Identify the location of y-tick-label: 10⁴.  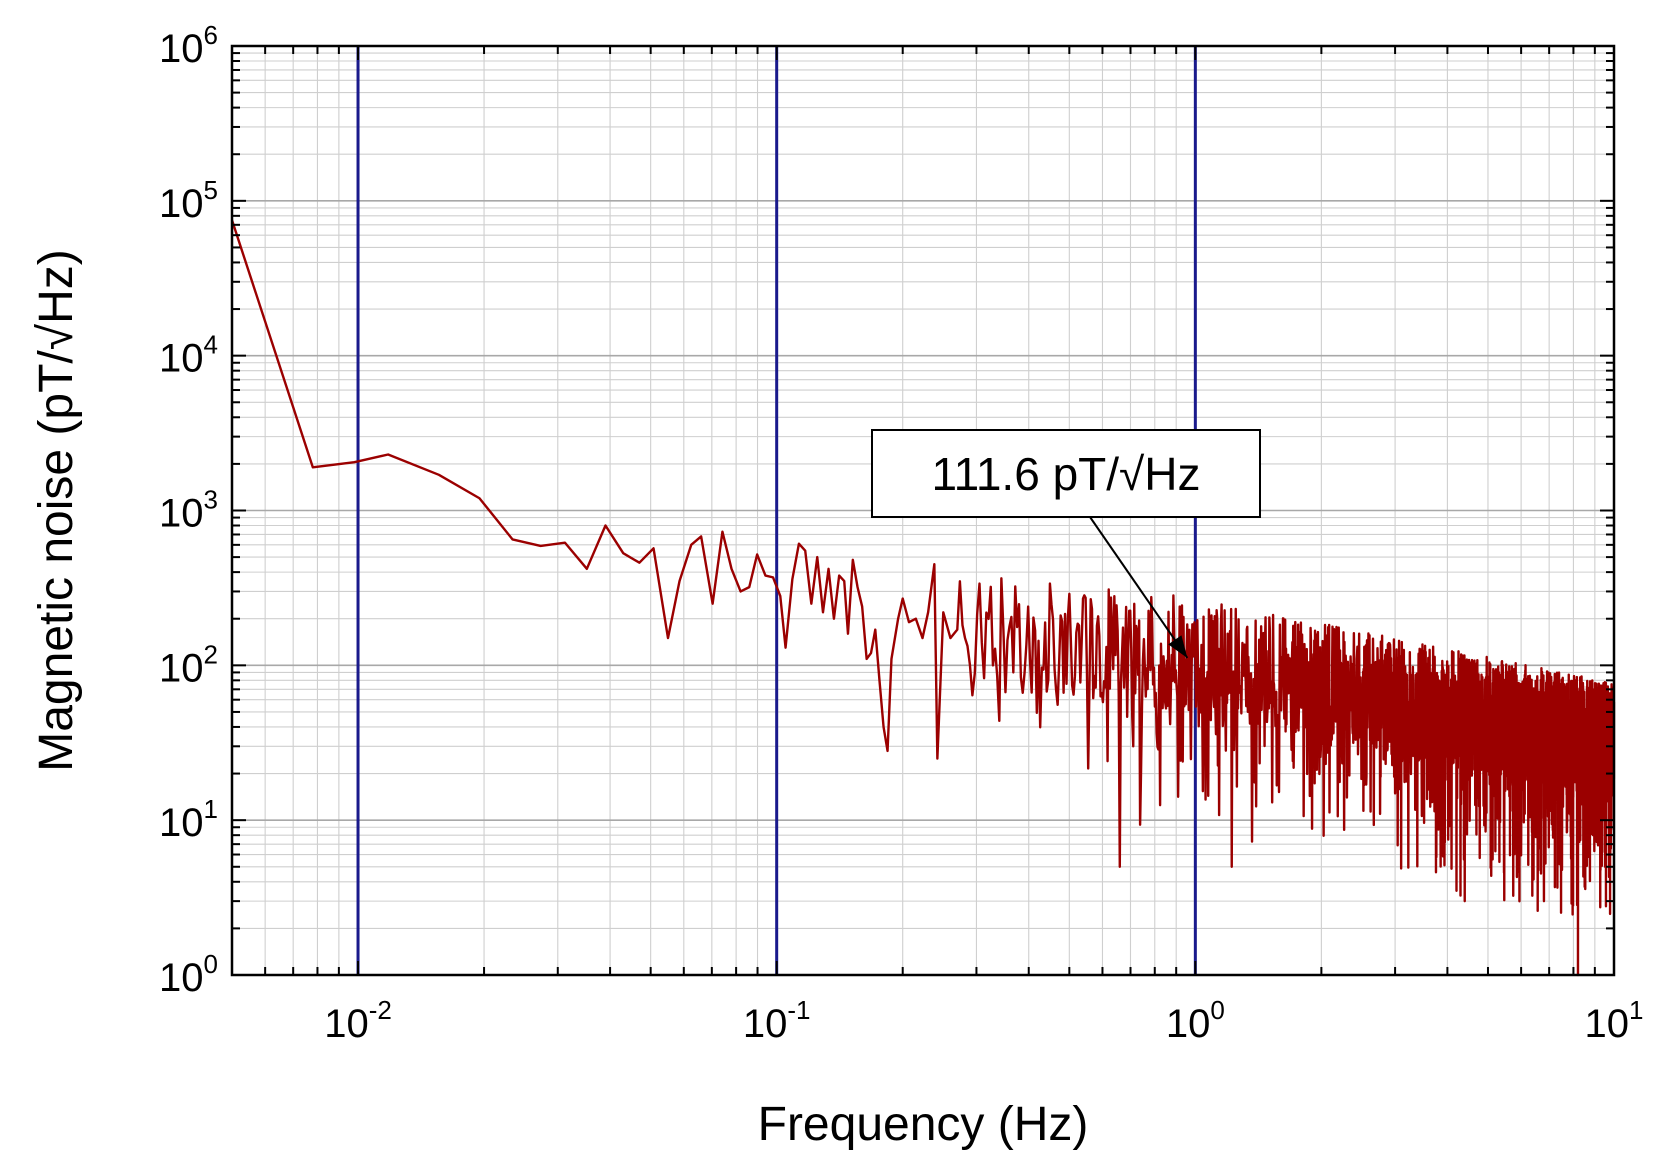
(188, 355).